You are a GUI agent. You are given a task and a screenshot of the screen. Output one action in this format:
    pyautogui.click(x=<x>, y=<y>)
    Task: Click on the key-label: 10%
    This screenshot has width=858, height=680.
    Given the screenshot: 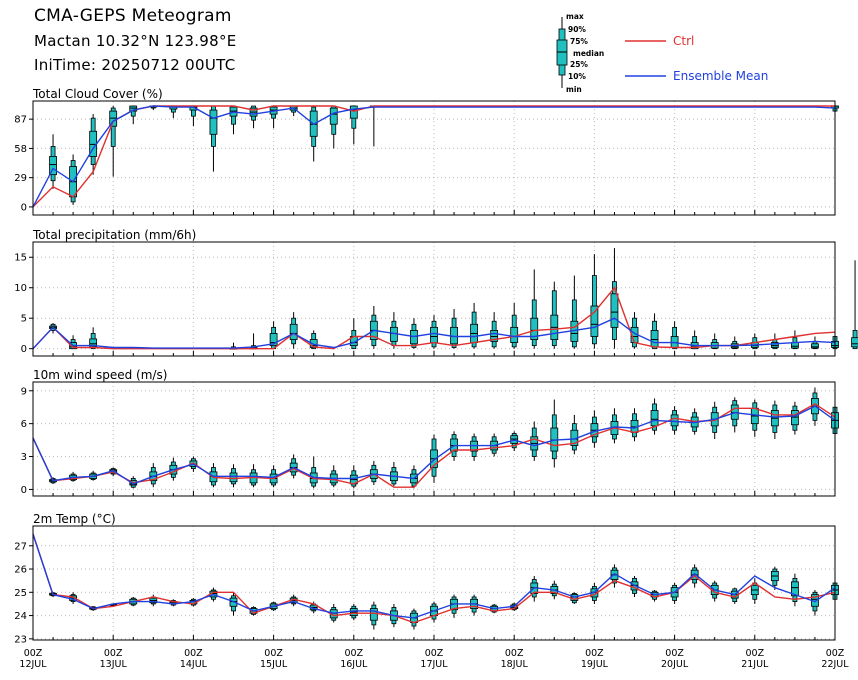 What is the action you would take?
    pyautogui.click(x=577, y=76)
    